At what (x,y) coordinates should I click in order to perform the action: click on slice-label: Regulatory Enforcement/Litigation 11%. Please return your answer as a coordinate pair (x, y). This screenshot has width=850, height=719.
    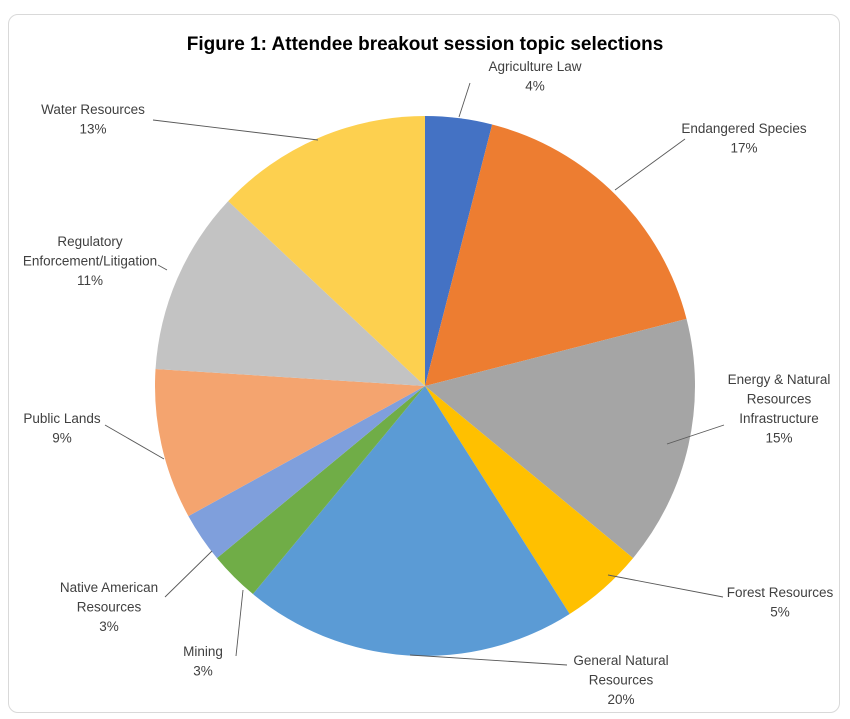
    Looking at the image, I should click on (90, 261).